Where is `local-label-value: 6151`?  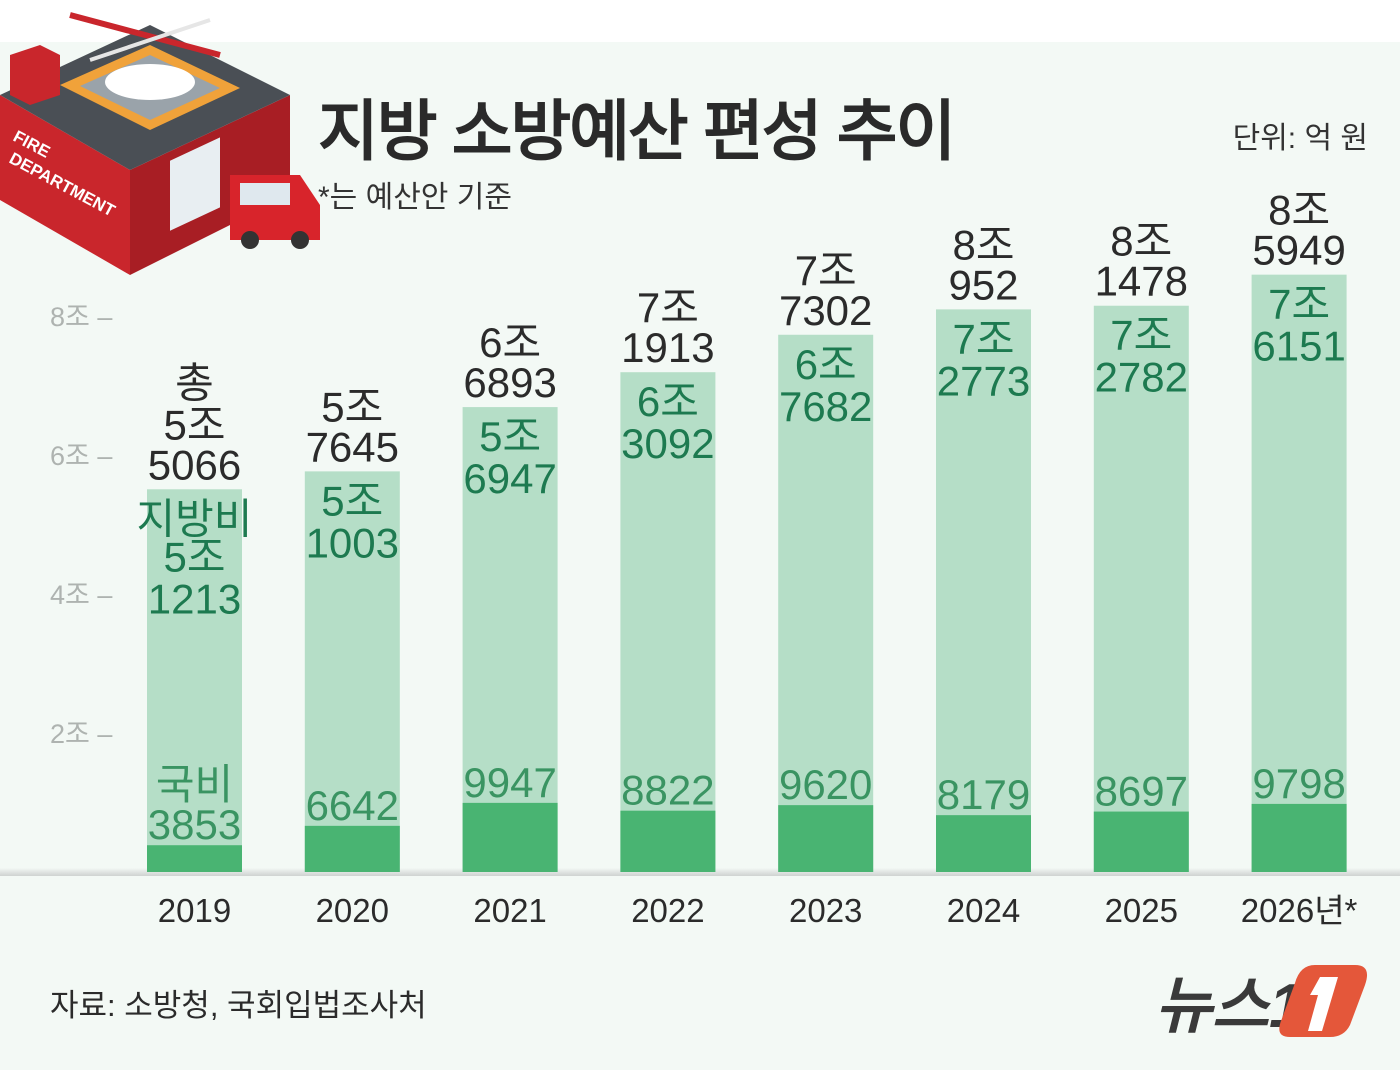
local-label-value: 6151 is located at coordinates (1298, 346).